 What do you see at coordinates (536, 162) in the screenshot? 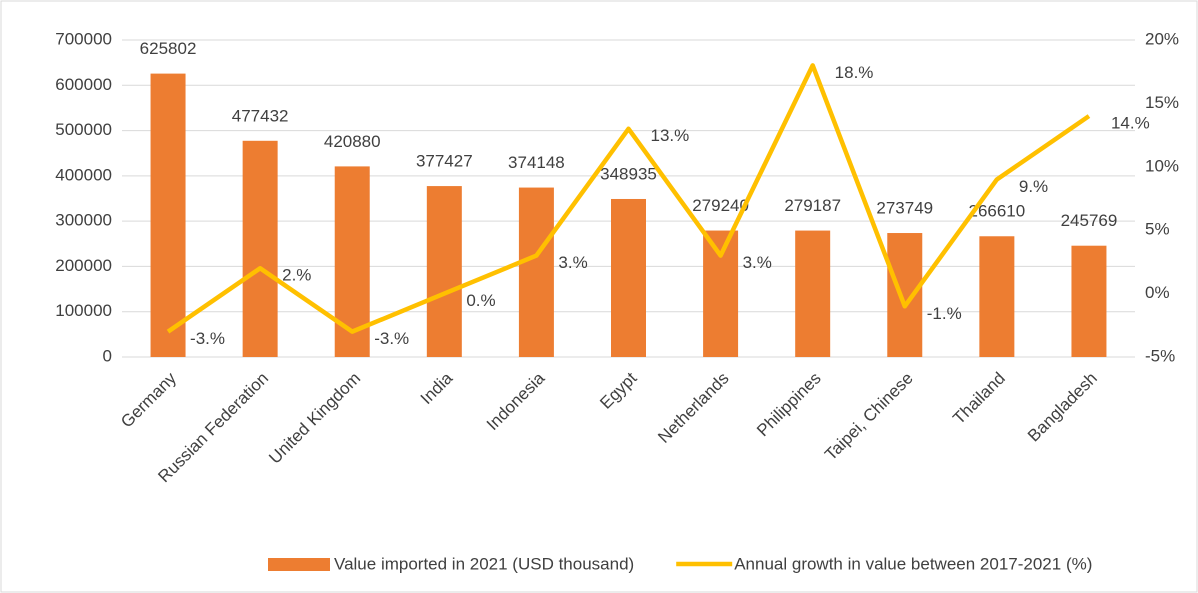
I see `bar-value-label: 374148` at bounding box center [536, 162].